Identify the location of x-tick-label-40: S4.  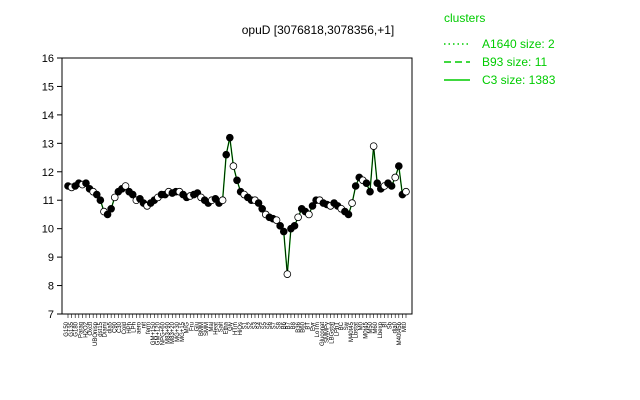
(260, 325).